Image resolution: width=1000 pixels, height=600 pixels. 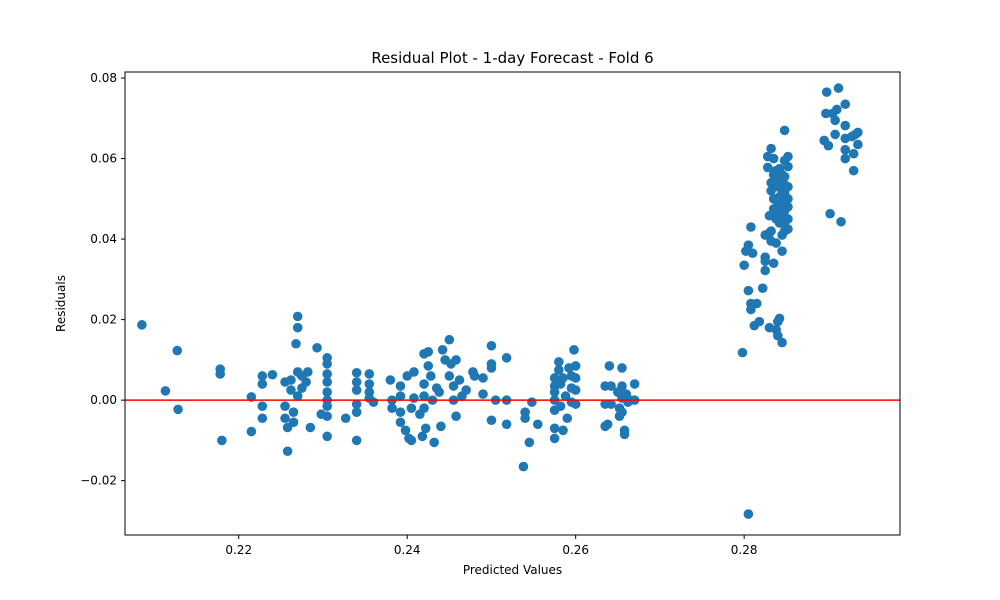 I want to click on y-tick-label: 0.08, so click(x=103, y=78).